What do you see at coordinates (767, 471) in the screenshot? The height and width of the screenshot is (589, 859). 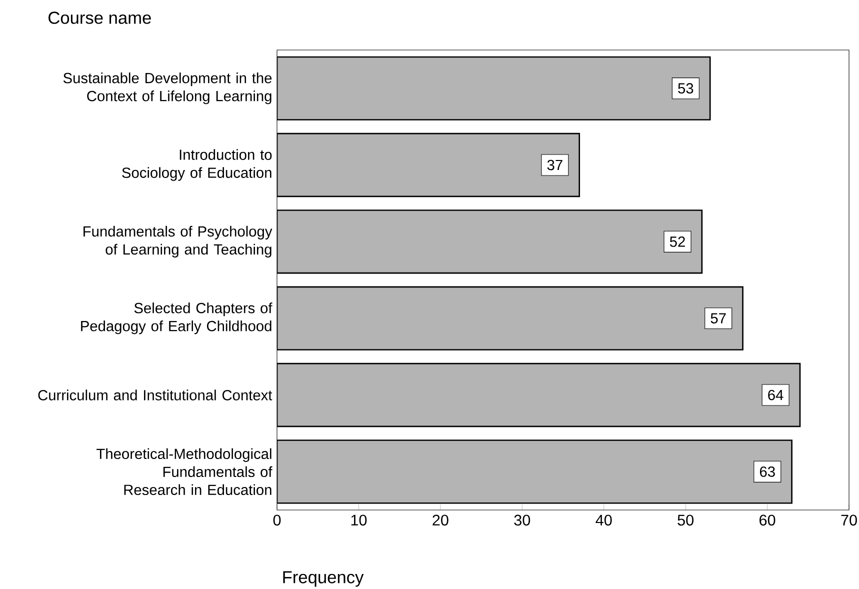 I see `data-label: 63` at bounding box center [767, 471].